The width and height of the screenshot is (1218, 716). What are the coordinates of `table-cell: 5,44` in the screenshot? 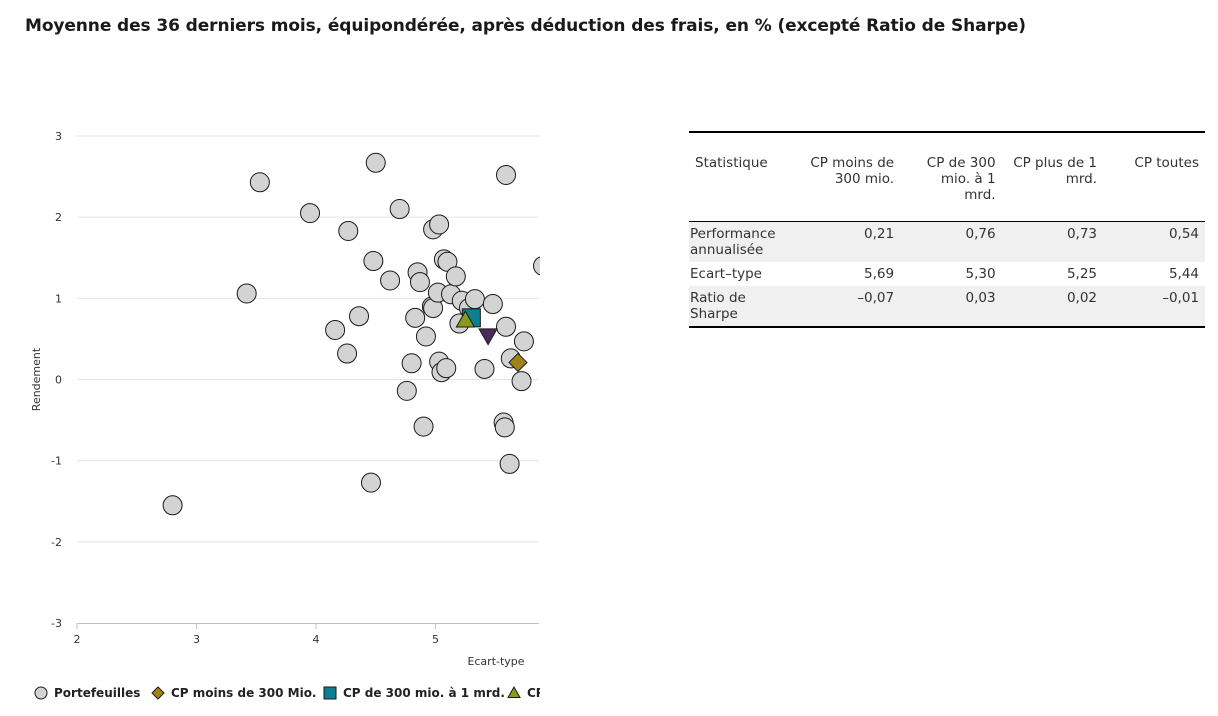 It's located at (1183, 274).